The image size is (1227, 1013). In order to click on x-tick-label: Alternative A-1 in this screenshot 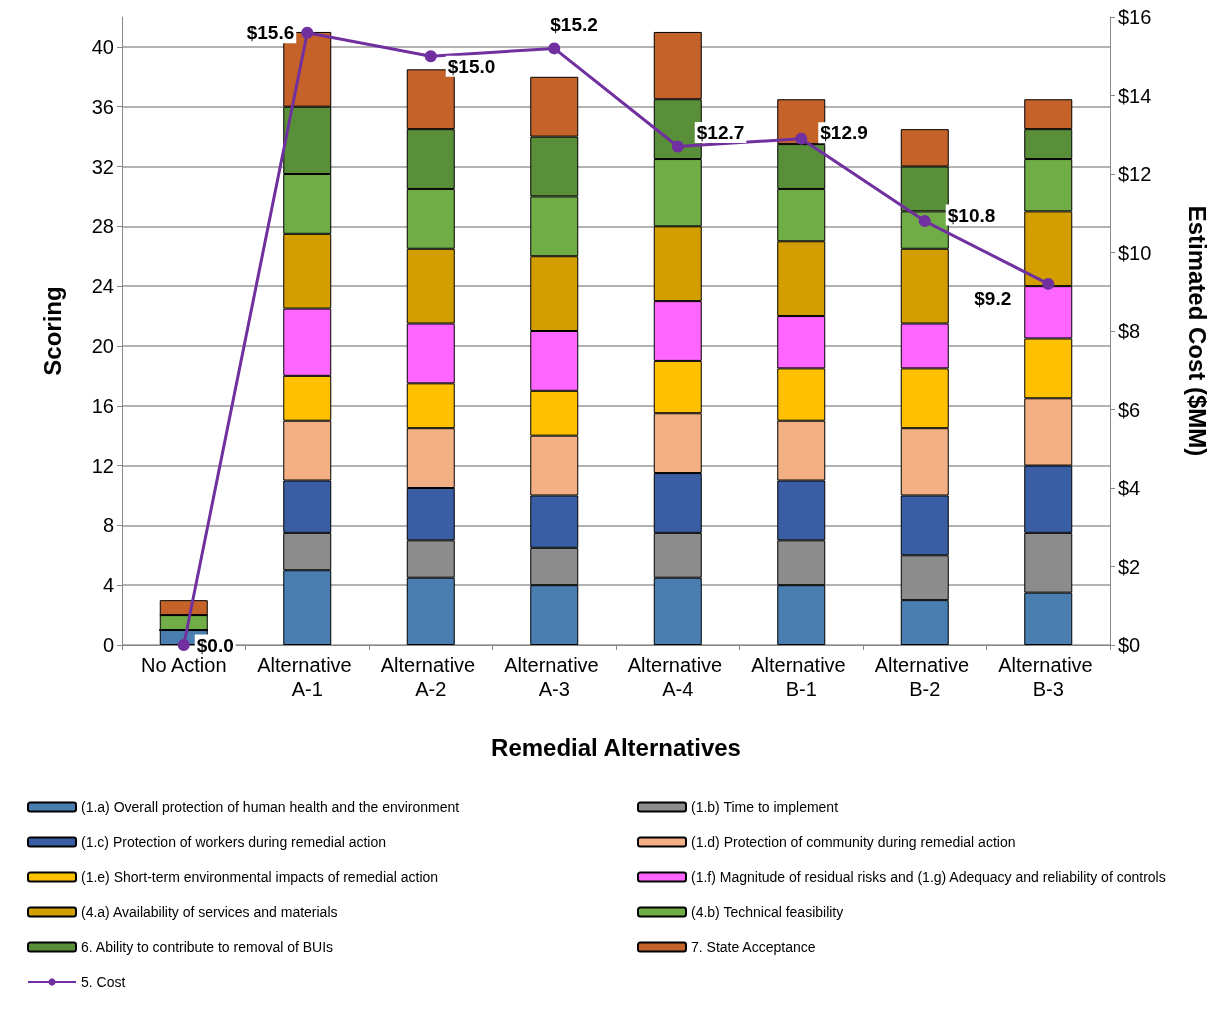, I will do `click(307, 677)`.